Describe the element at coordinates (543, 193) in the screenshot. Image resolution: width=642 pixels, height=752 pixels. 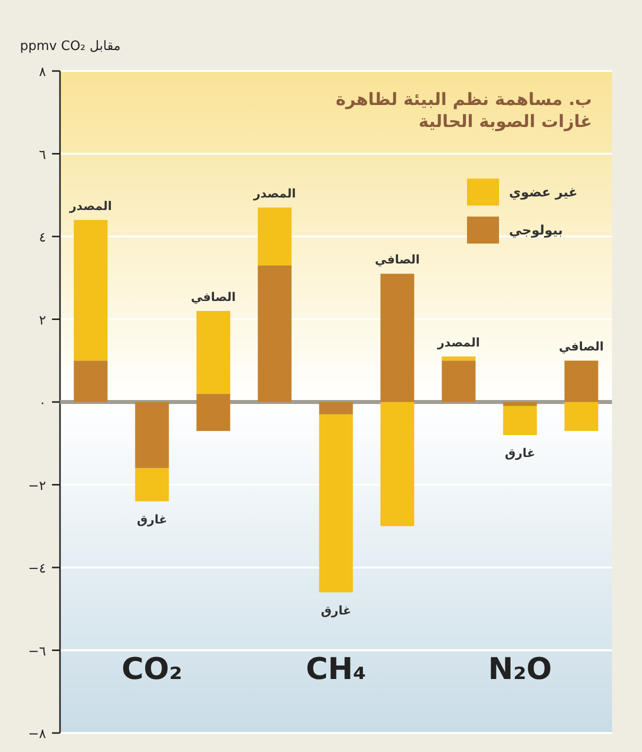
I see `legend-label: غير عضوي` at that location.